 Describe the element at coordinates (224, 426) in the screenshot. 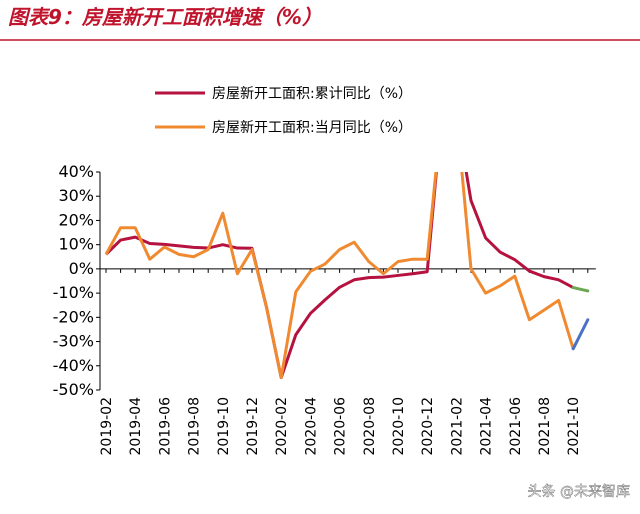

I see `x-tick-label: 2019-10` at that location.